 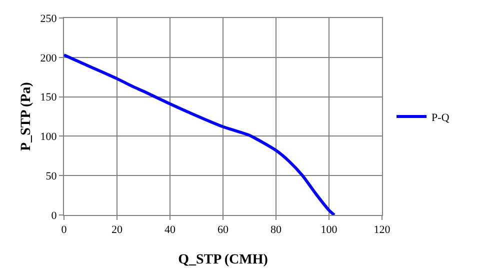 What do you see at coordinates (49, 98) in the screenshot?
I see `y-tick-label: 150` at bounding box center [49, 98].